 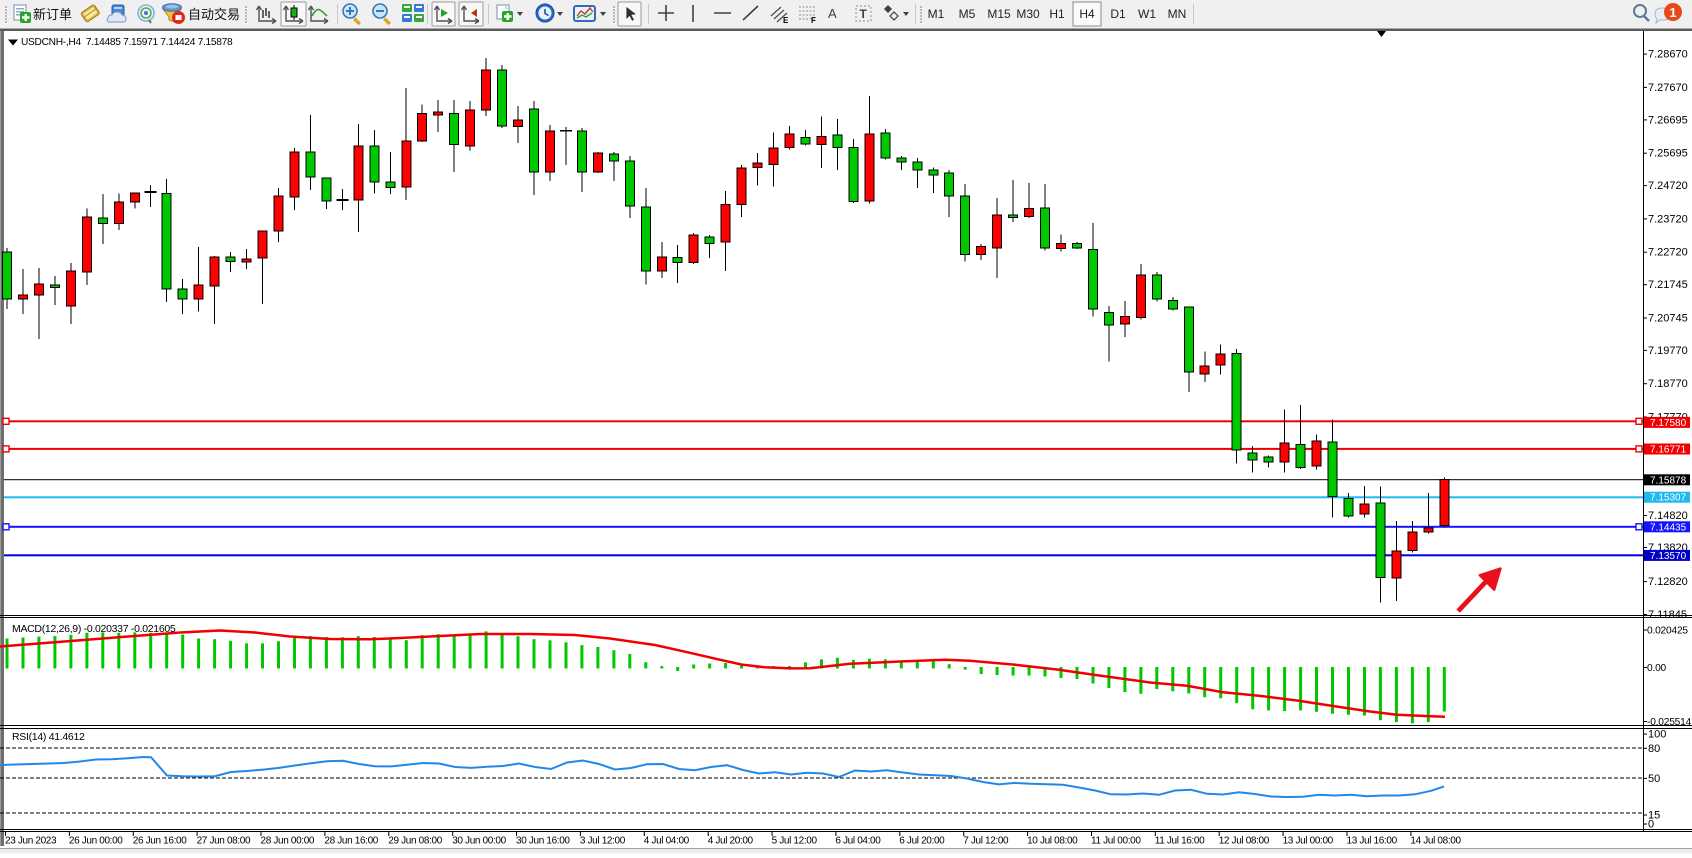 What do you see at coordinates (1087, 14) in the screenshot?
I see `svg-text: H4` at bounding box center [1087, 14].